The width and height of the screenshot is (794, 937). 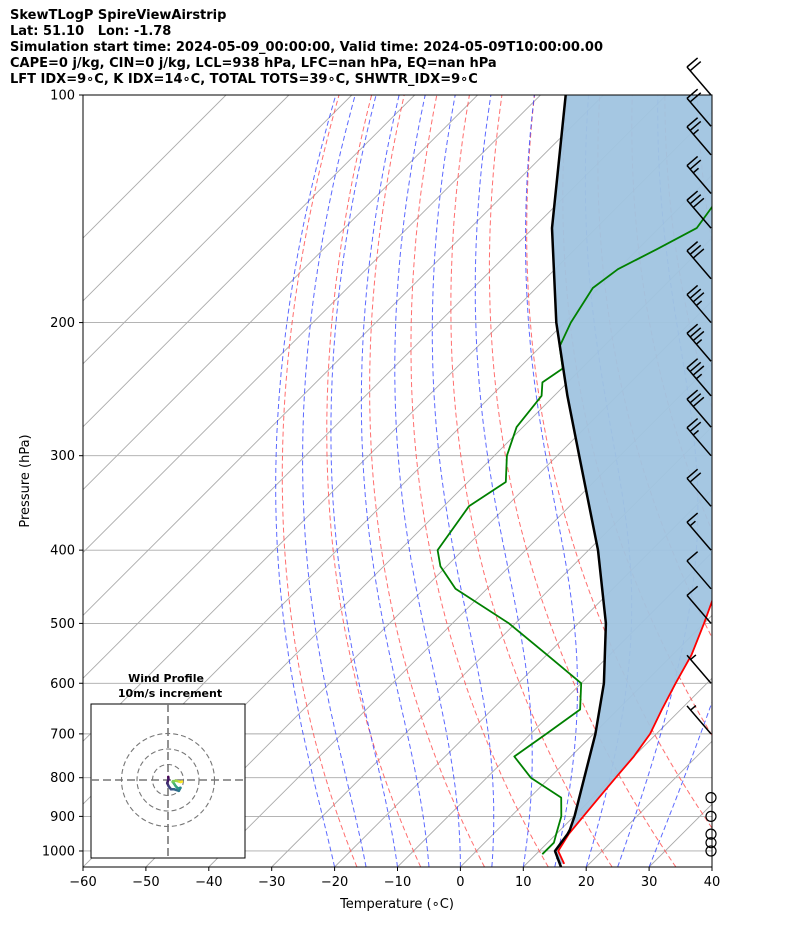 I want to click on x-tick-label: 20, so click(x=586, y=882).